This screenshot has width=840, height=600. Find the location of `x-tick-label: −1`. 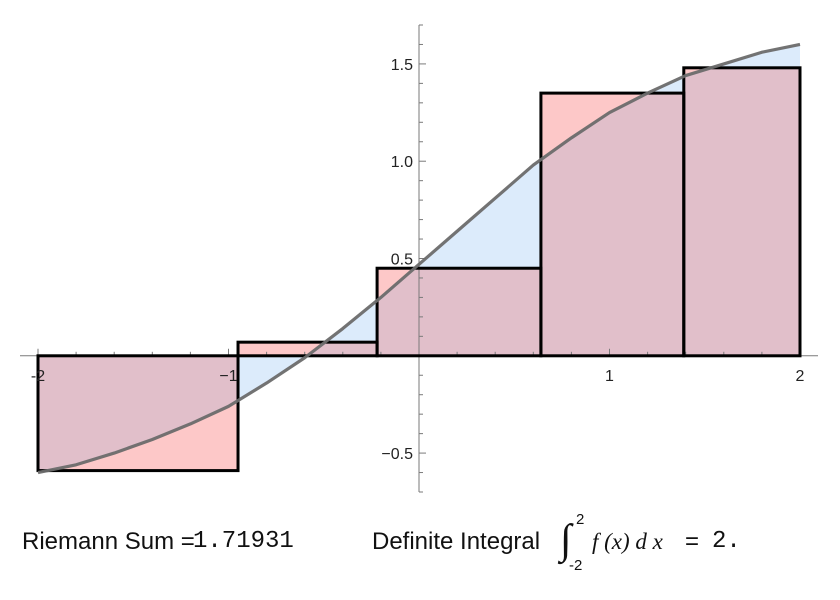

x-tick-label: −1 is located at coordinates (228, 376).